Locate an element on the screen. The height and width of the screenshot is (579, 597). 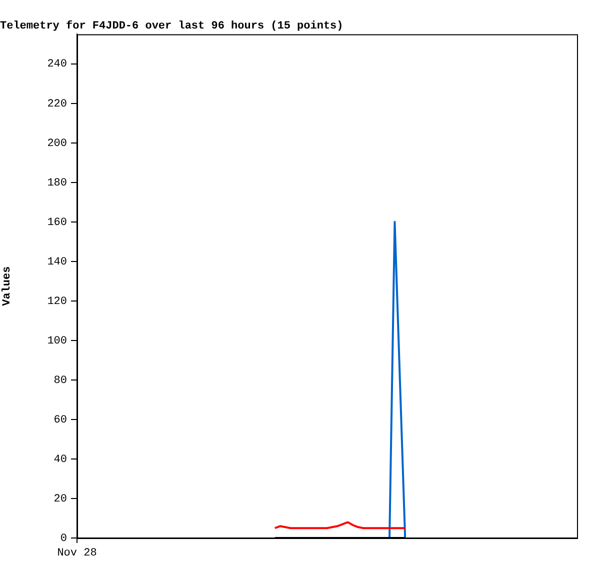
y-tick-label: 140 is located at coordinates (57, 262).